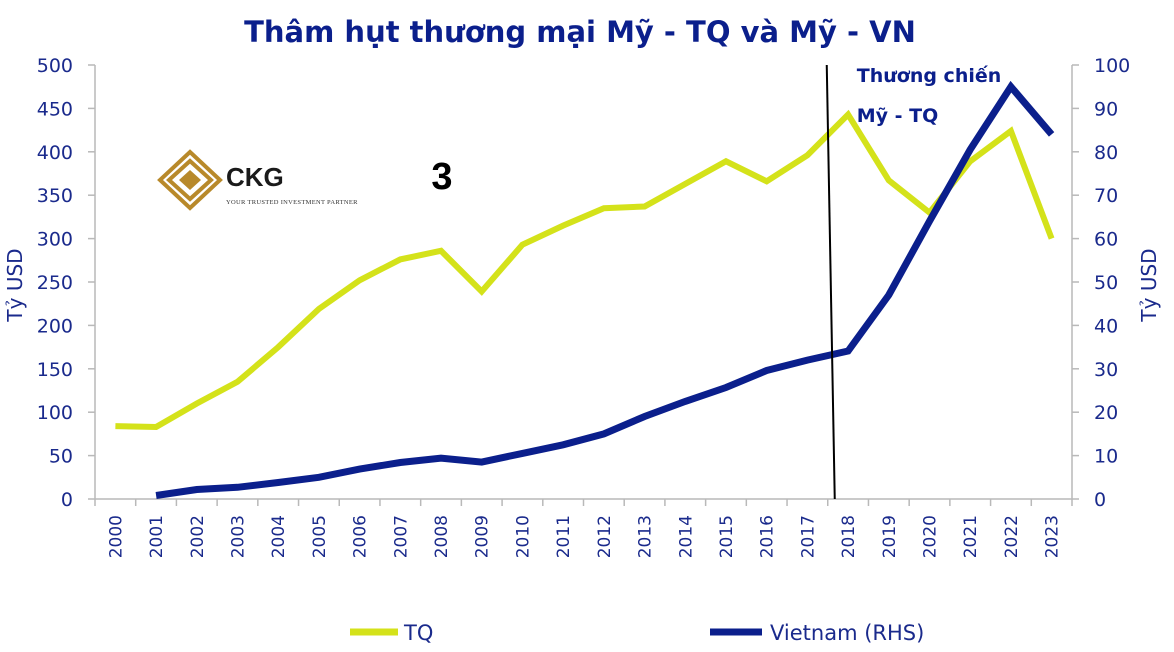  Describe the element at coordinates (1012, 536) in the screenshot. I see `x-tick-label: 2022` at that location.